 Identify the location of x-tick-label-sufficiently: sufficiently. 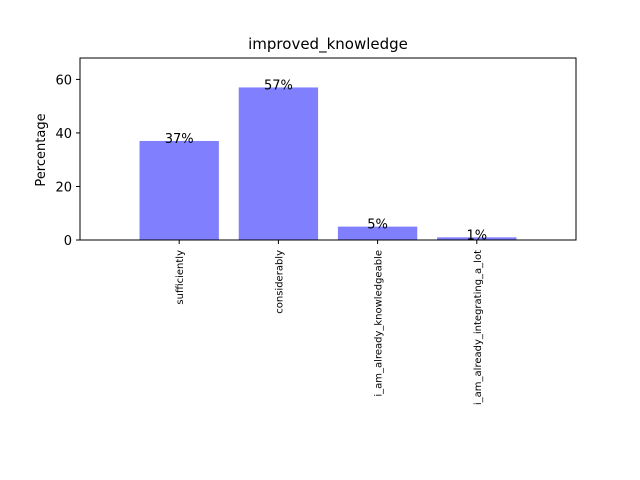
(180, 277).